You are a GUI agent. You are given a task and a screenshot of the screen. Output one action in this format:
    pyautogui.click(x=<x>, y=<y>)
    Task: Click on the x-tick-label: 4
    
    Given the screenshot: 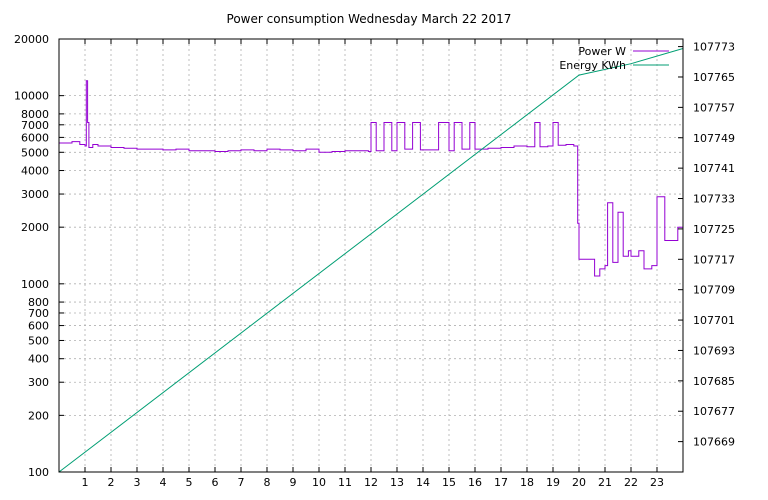 What is the action you would take?
    pyautogui.click(x=163, y=482)
    